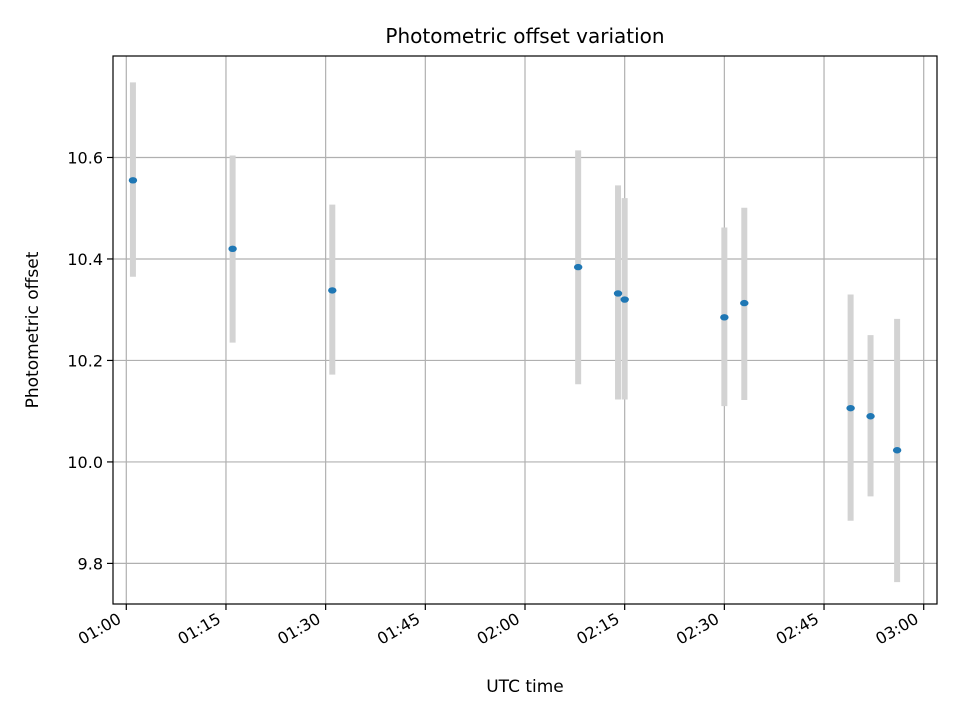 The image size is (960, 720). What do you see at coordinates (85, 360) in the screenshot?
I see `y-tick-label: 10.2` at bounding box center [85, 360].